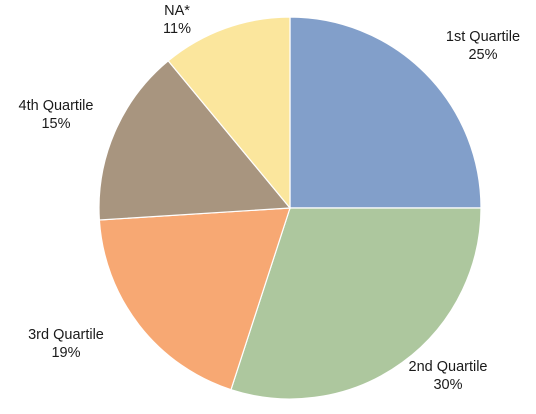 The height and width of the screenshot is (414, 536). I want to click on slice-category-label: 3rd Quartile, so click(66, 335).